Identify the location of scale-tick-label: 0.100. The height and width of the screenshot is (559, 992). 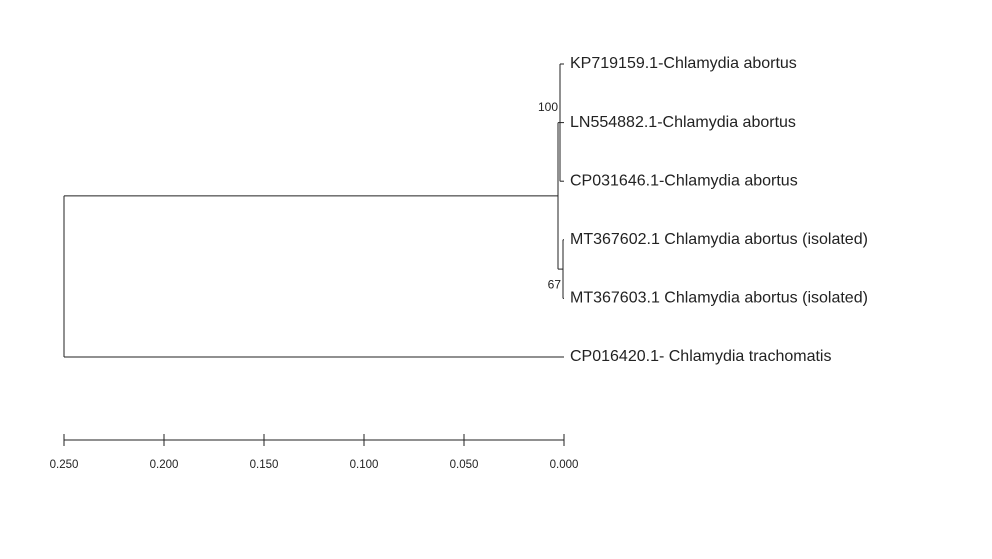
(364, 465).